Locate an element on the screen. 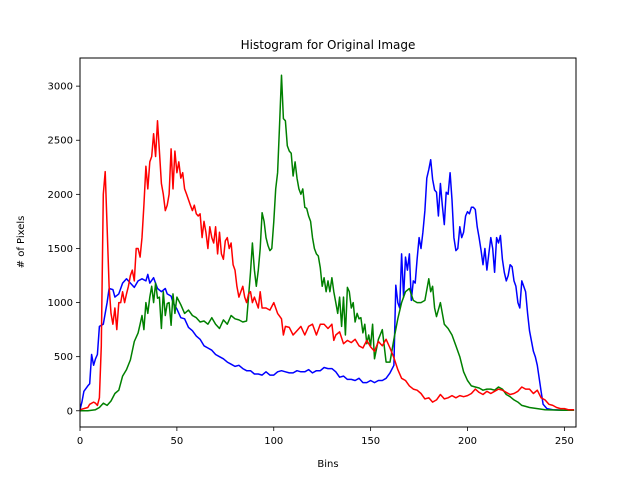 Image resolution: width=640 pixels, height=480 pixels. x-tick-label: 150 is located at coordinates (370, 441).